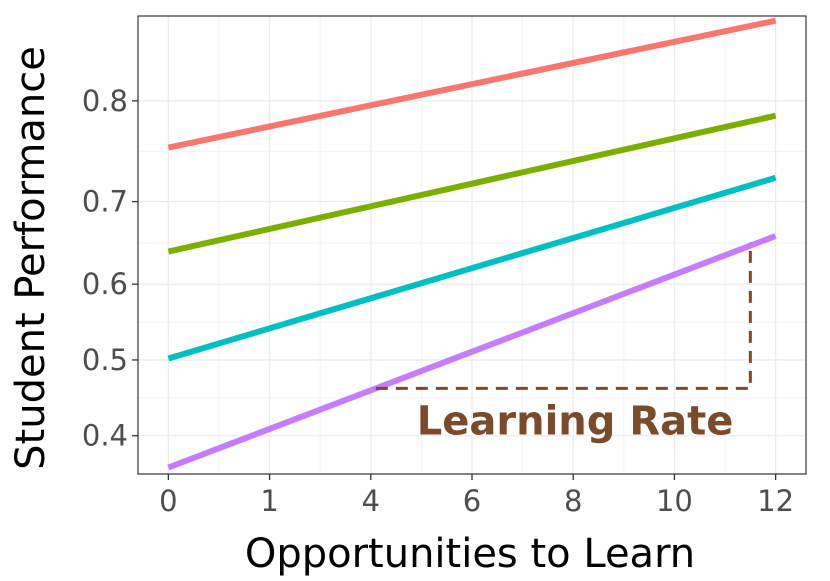  What do you see at coordinates (31, 258) in the screenshot?
I see `y-axis-title: Student Performance` at bounding box center [31, 258].